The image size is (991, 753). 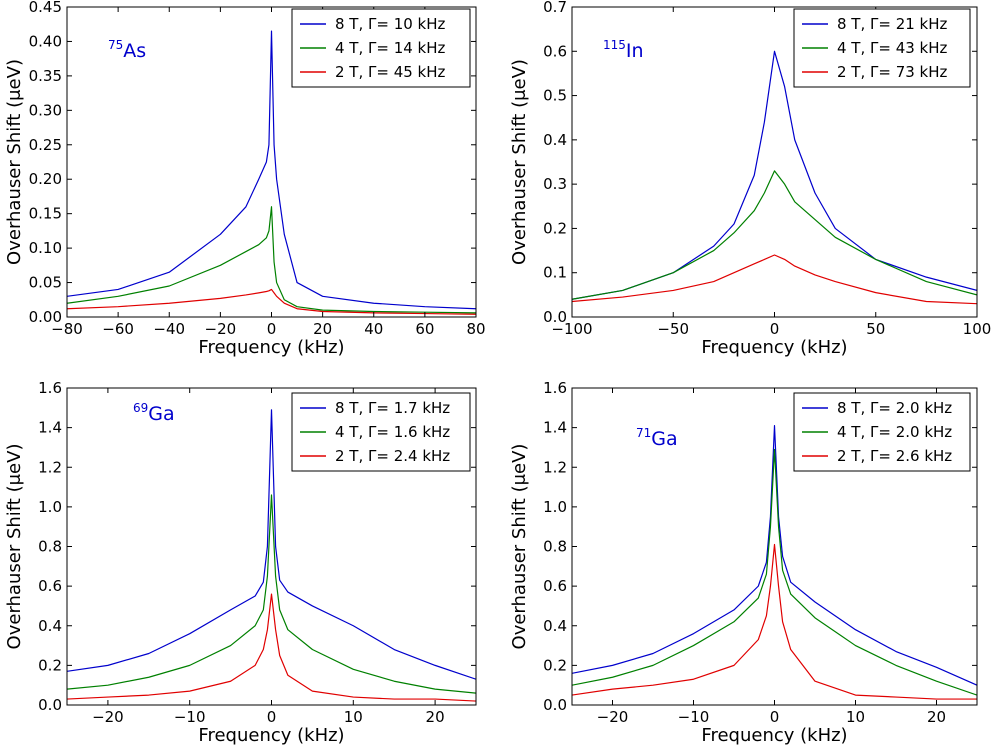 I want to click on y-tick-label: 0.00, so click(x=45, y=317).